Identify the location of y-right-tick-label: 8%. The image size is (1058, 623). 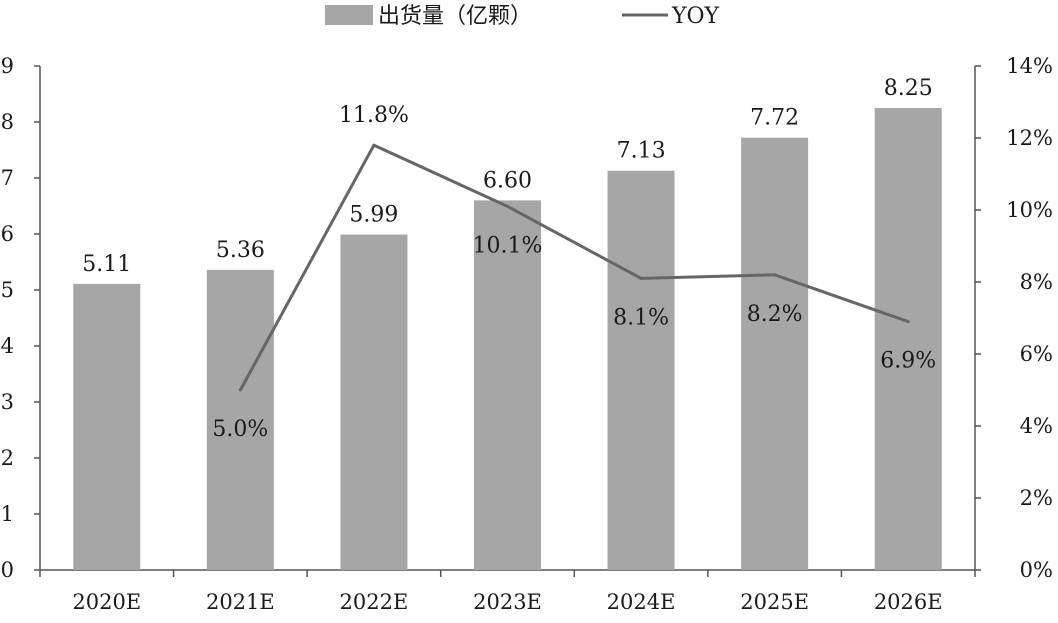
(1036, 282).